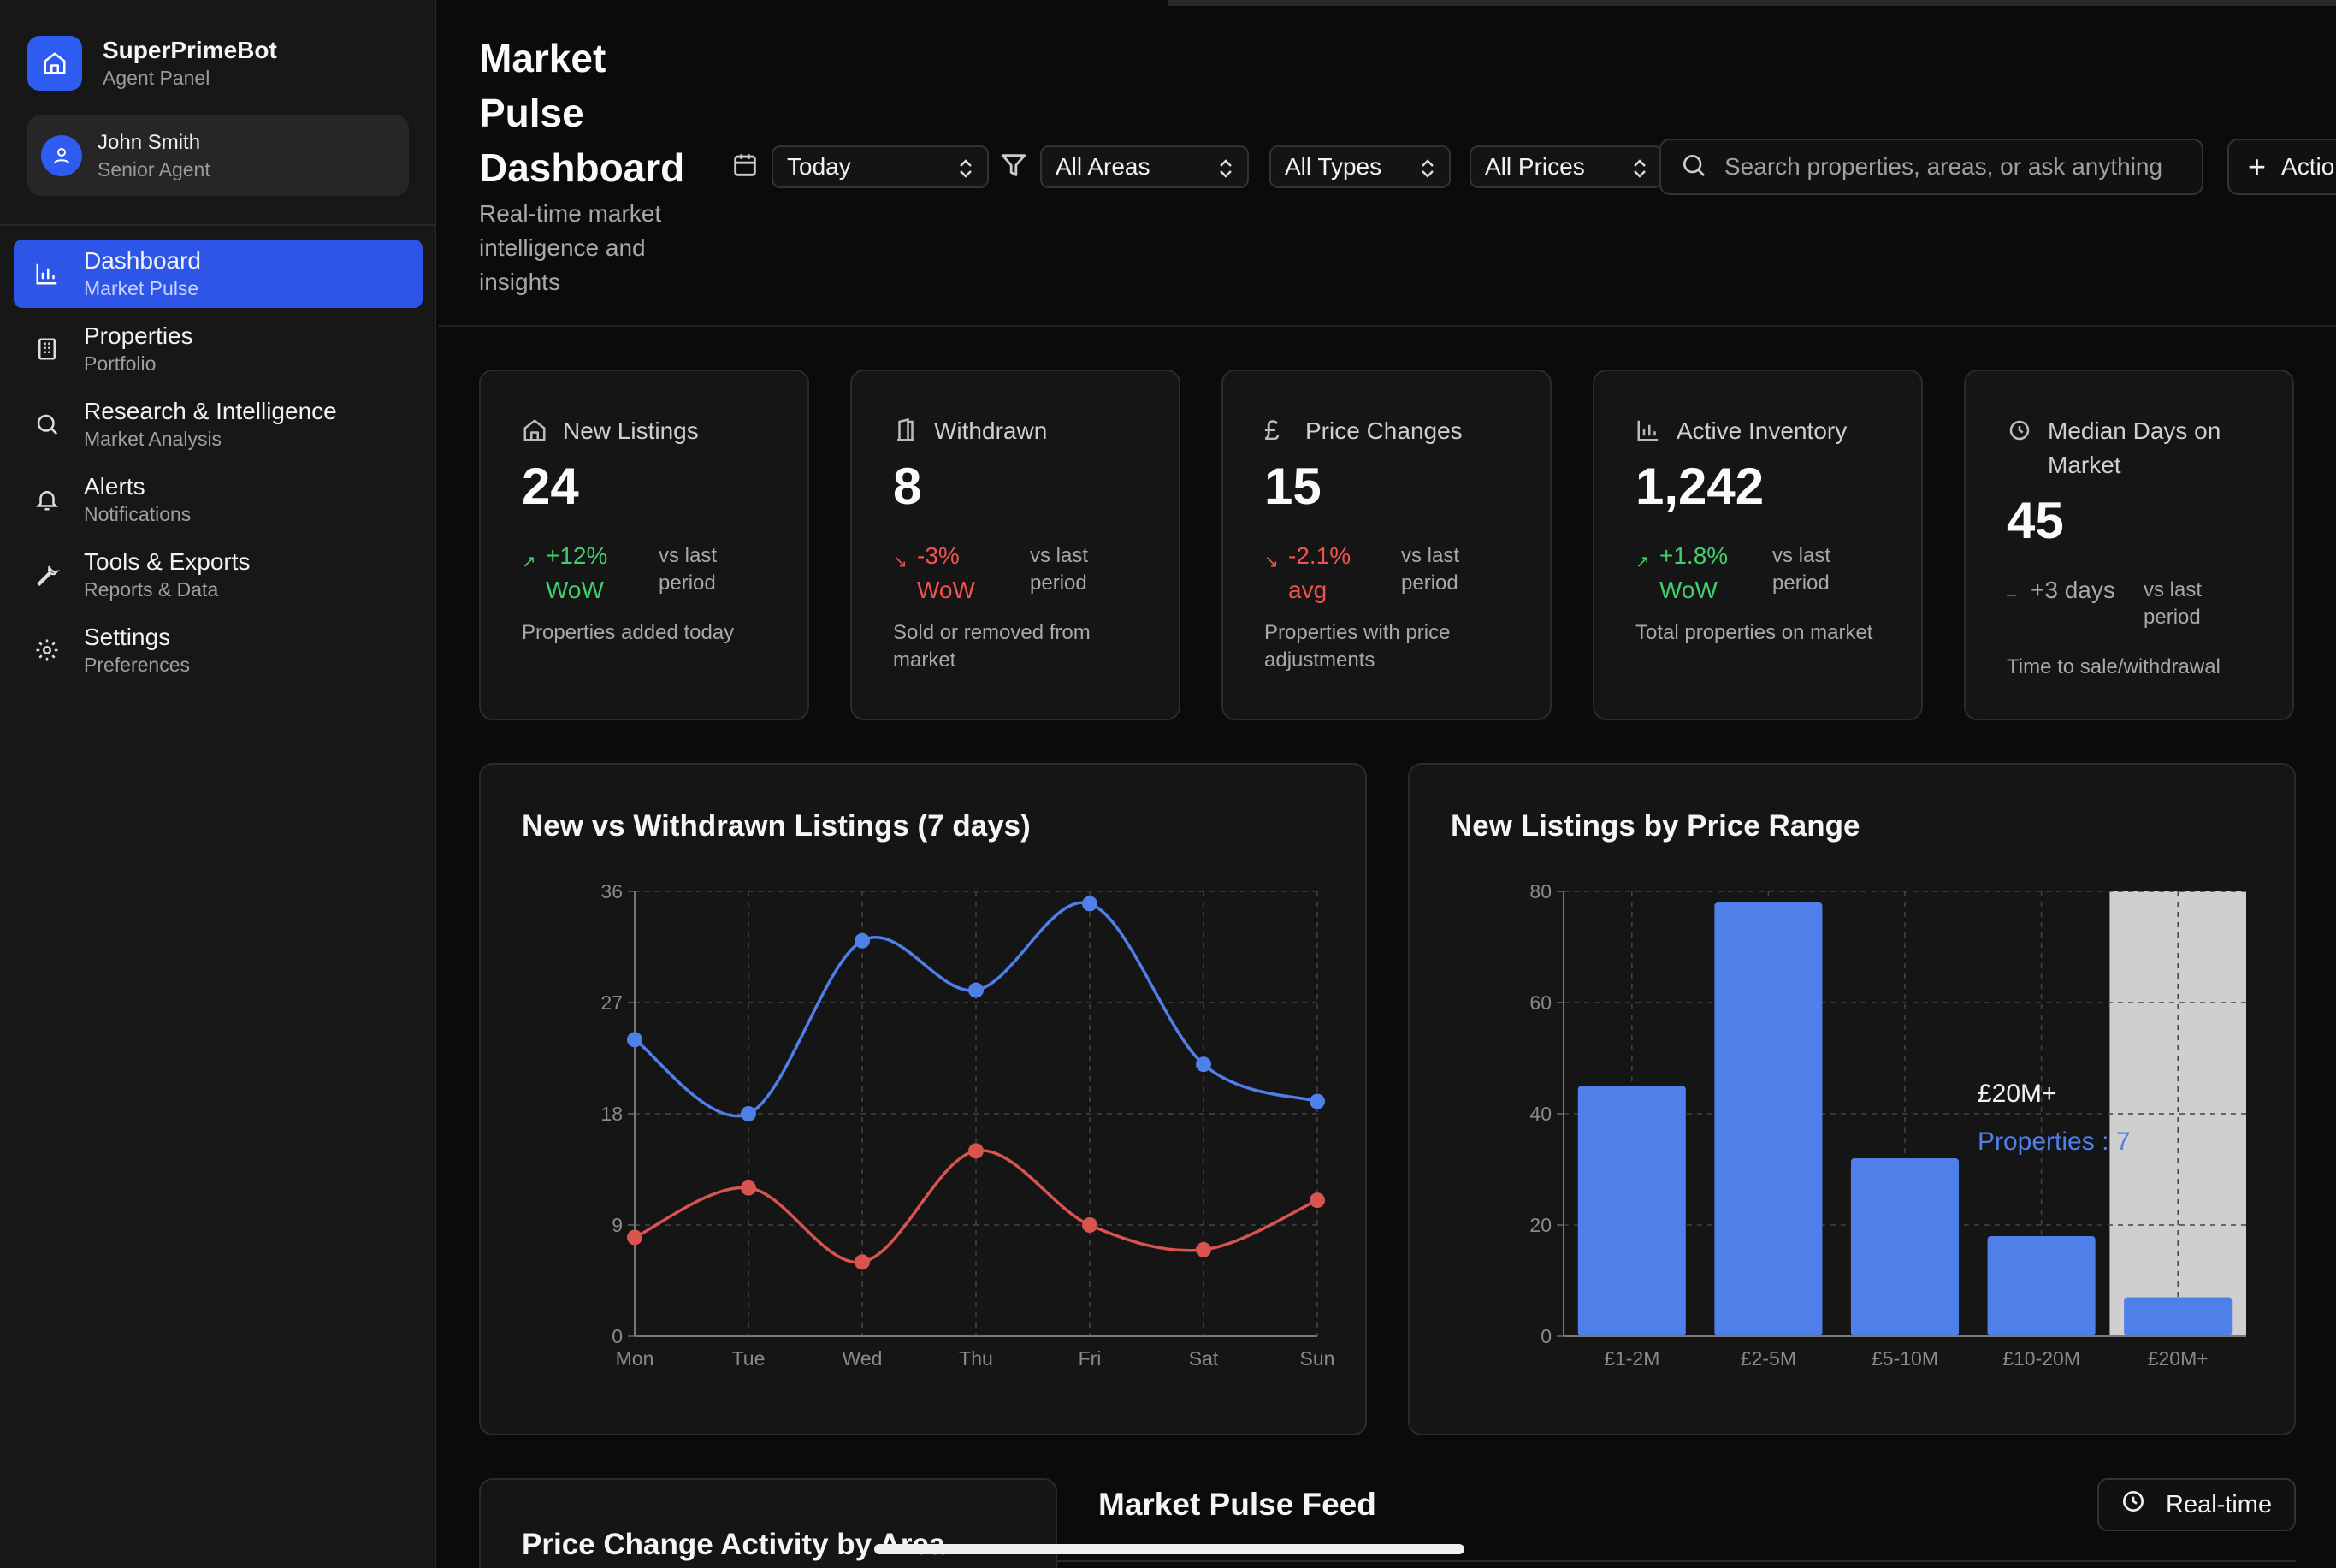  What do you see at coordinates (1632, 1358) in the screenshot?
I see `x-tick-label: £1-2M` at bounding box center [1632, 1358].